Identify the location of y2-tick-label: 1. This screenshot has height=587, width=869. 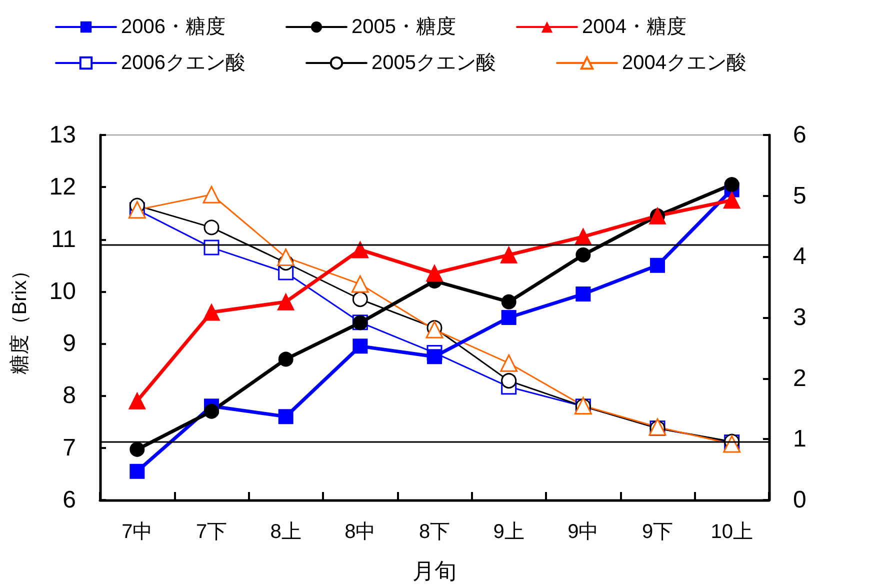
(799, 439).